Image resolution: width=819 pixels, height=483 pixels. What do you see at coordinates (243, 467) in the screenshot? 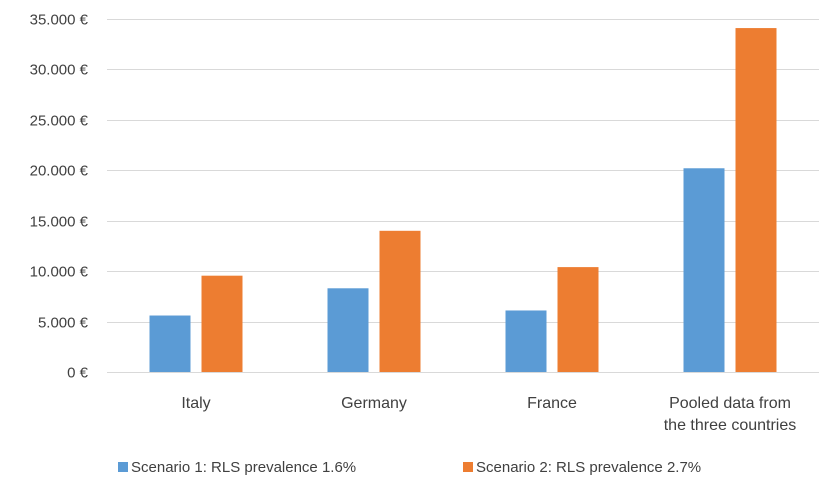
I see `legend-label-series1: Scenario 1: RLS prevalence 1.6%` at bounding box center [243, 467].